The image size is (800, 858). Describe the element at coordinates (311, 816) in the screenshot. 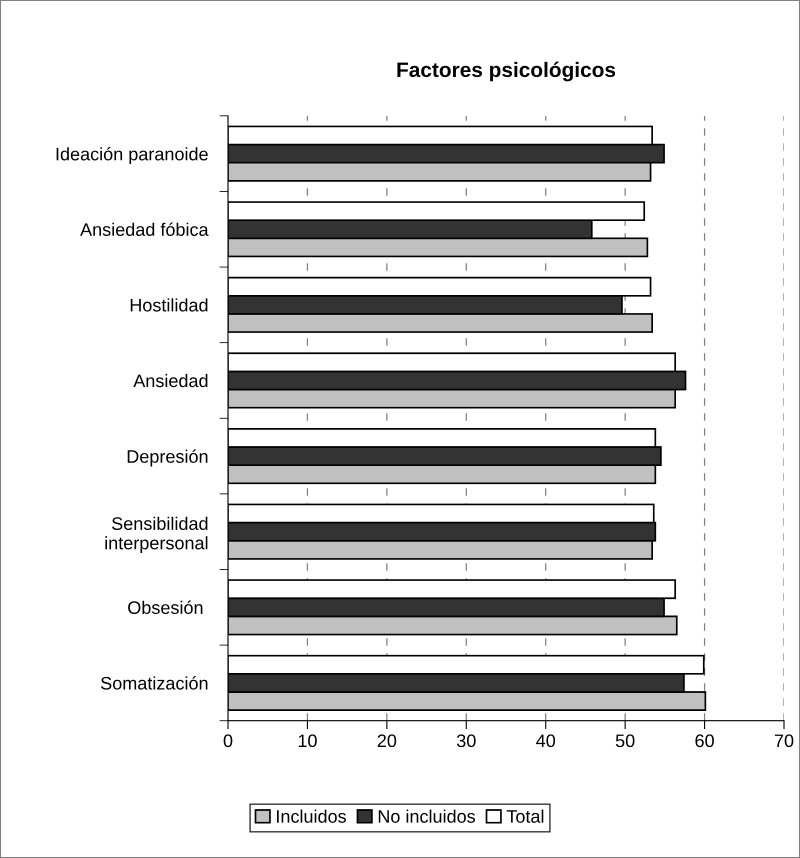

I see `legend-label: Incluidos` at that location.